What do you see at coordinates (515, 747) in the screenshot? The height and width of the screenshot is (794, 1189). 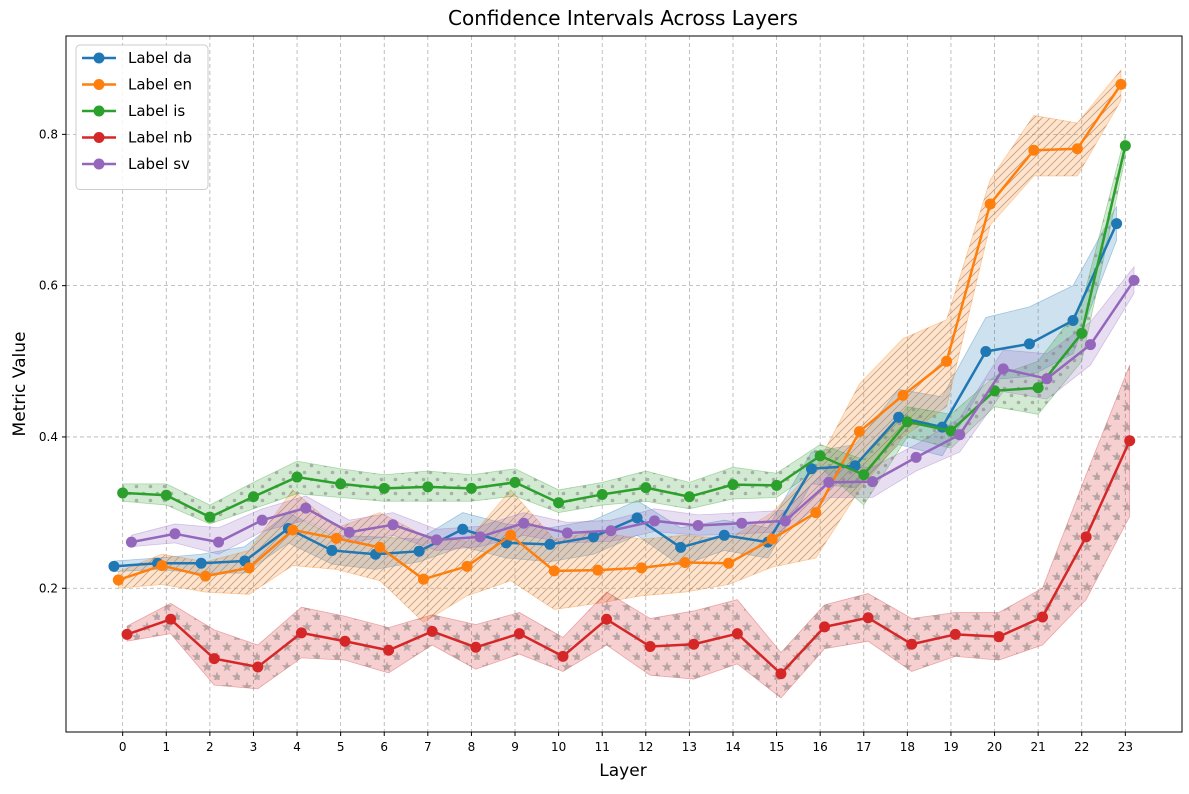 I see `x-tick-label: 9` at bounding box center [515, 747].